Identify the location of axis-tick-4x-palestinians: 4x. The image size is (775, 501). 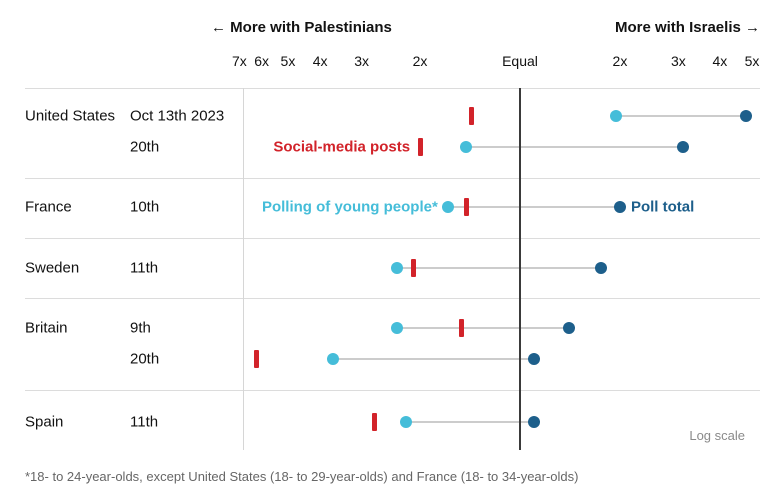
(320, 61).